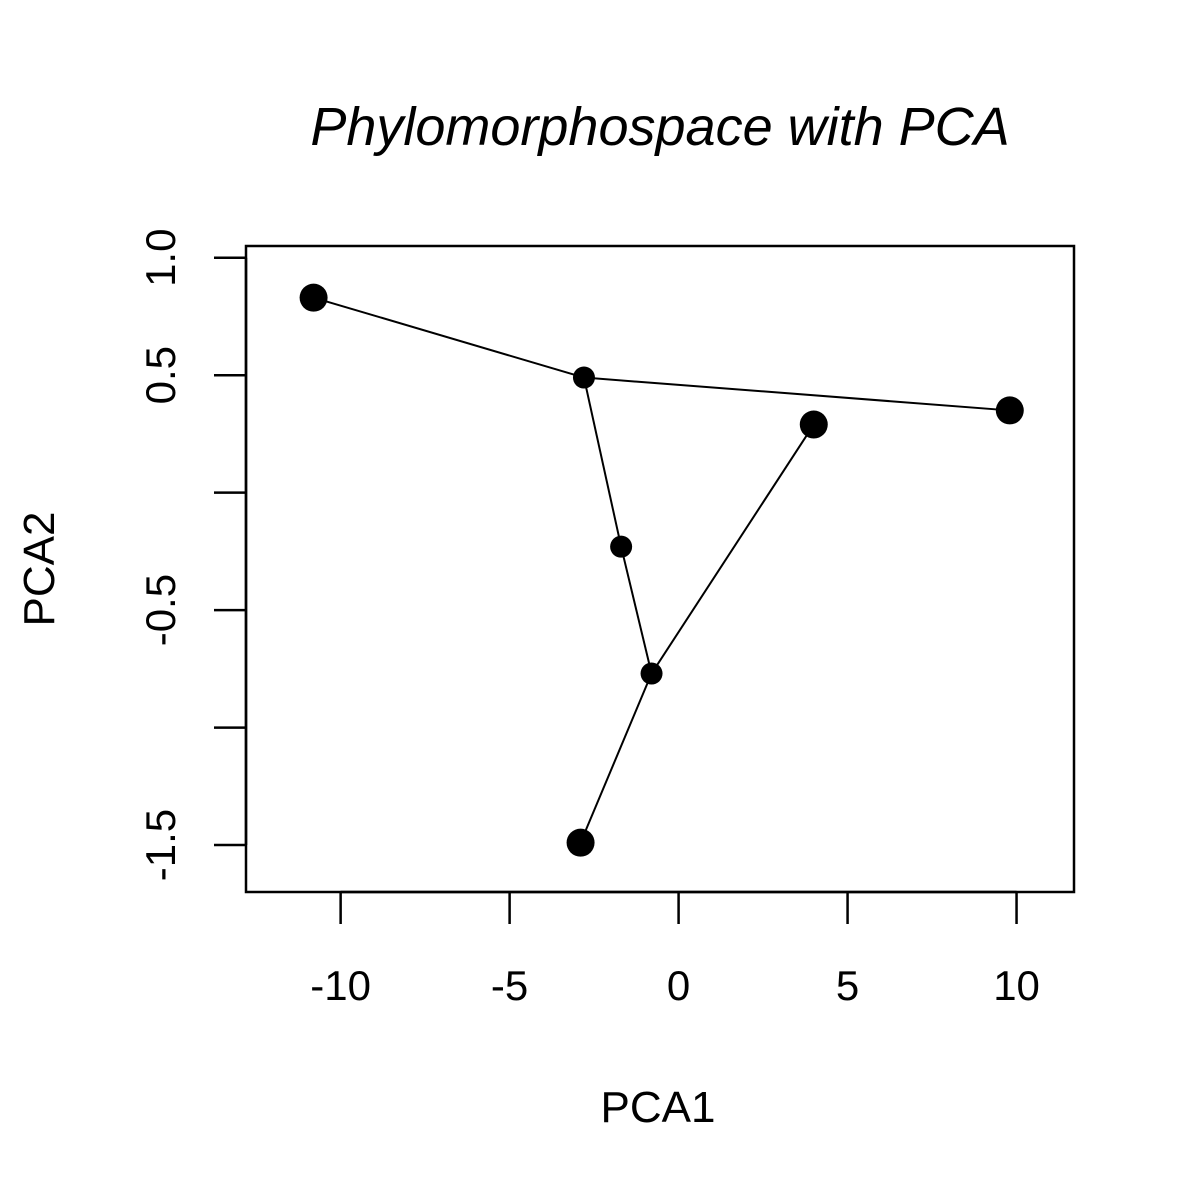 The width and height of the screenshot is (1200, 1200). What do you see at coordinates (160, 375) in the screenshot?
I see `y-tick-label: 0.5` at bounding box center [160, 375].